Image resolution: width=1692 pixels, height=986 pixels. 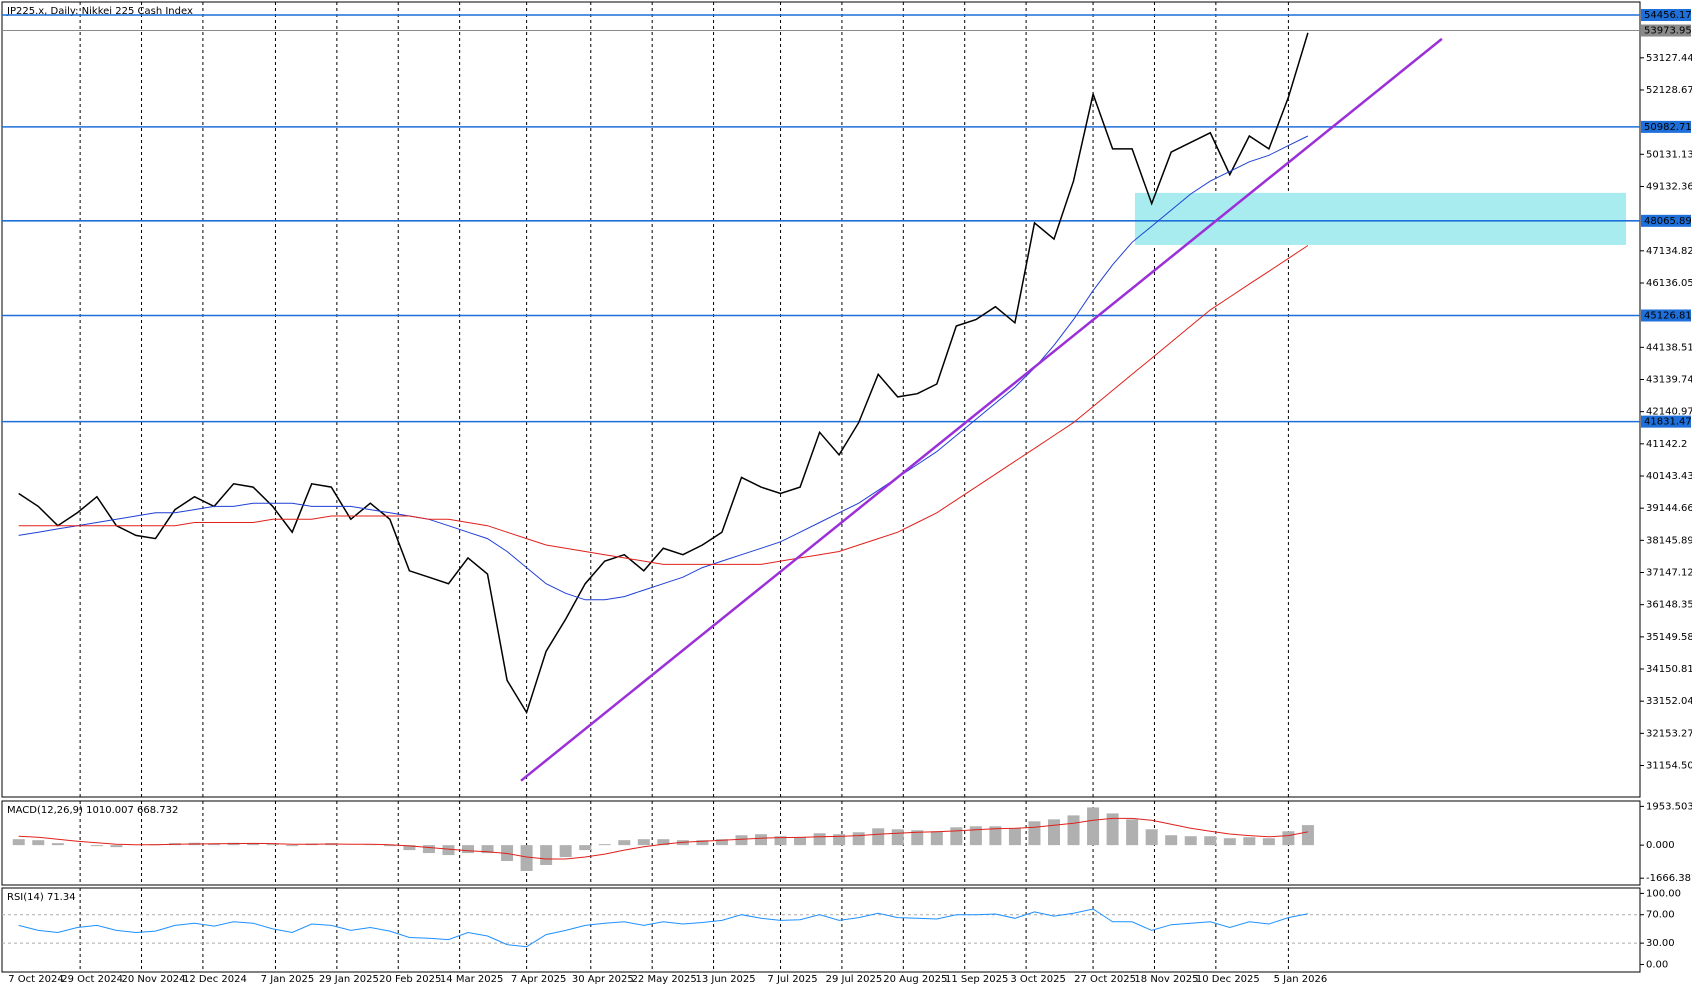 I want to click on x-tick-label: 20 Nov 2024, so click(x=153, y=979).